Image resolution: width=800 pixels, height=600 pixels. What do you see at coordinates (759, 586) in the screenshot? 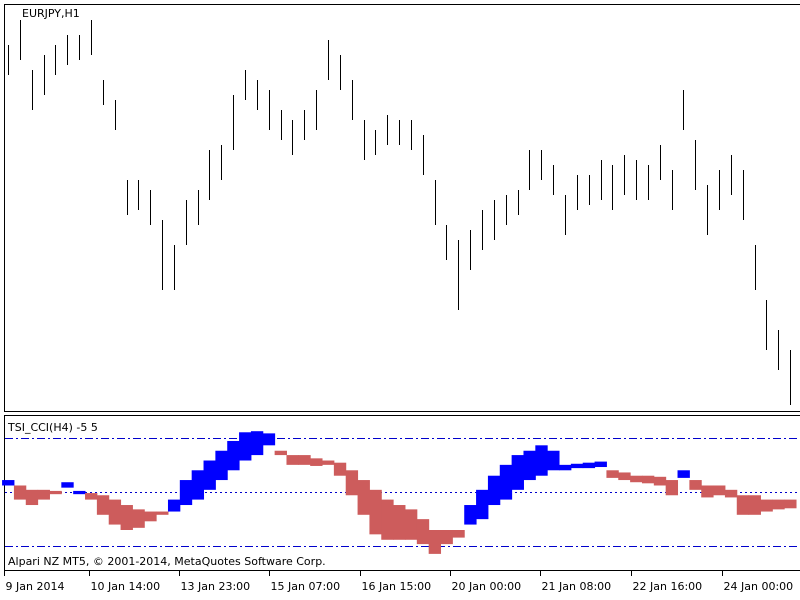
I see `x-tick-label: 24 Jan 00:00` at bounding box center [759, 586].